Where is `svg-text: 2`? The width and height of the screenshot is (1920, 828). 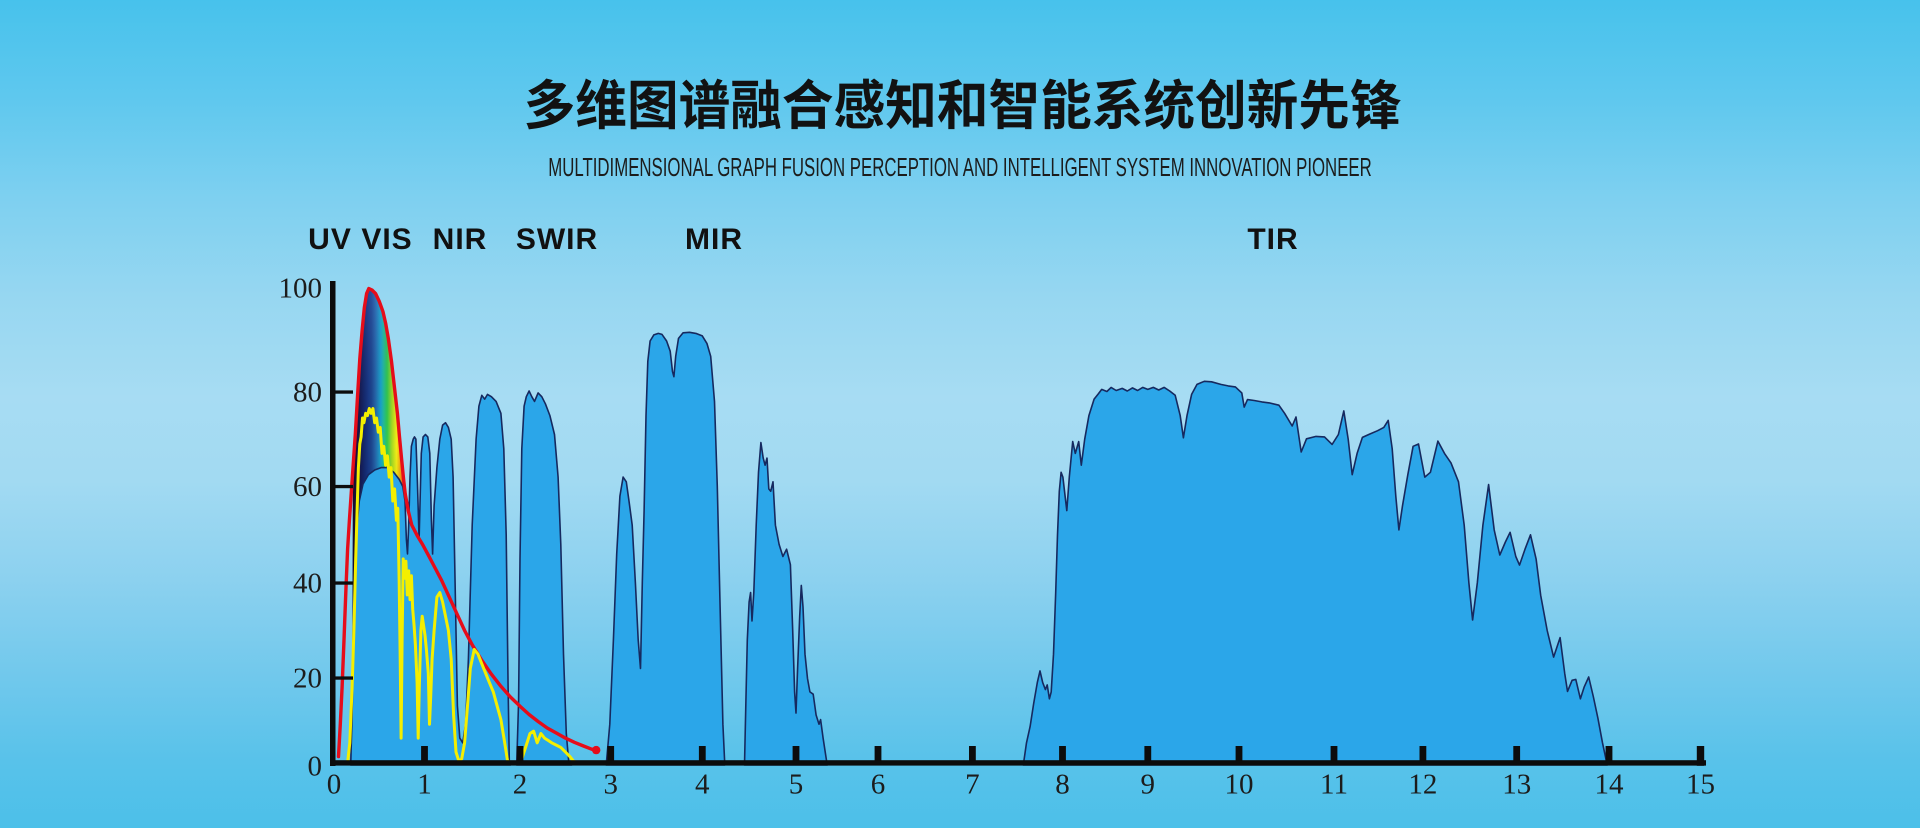
svg-text: 2 is located at coordinates (520, 785).